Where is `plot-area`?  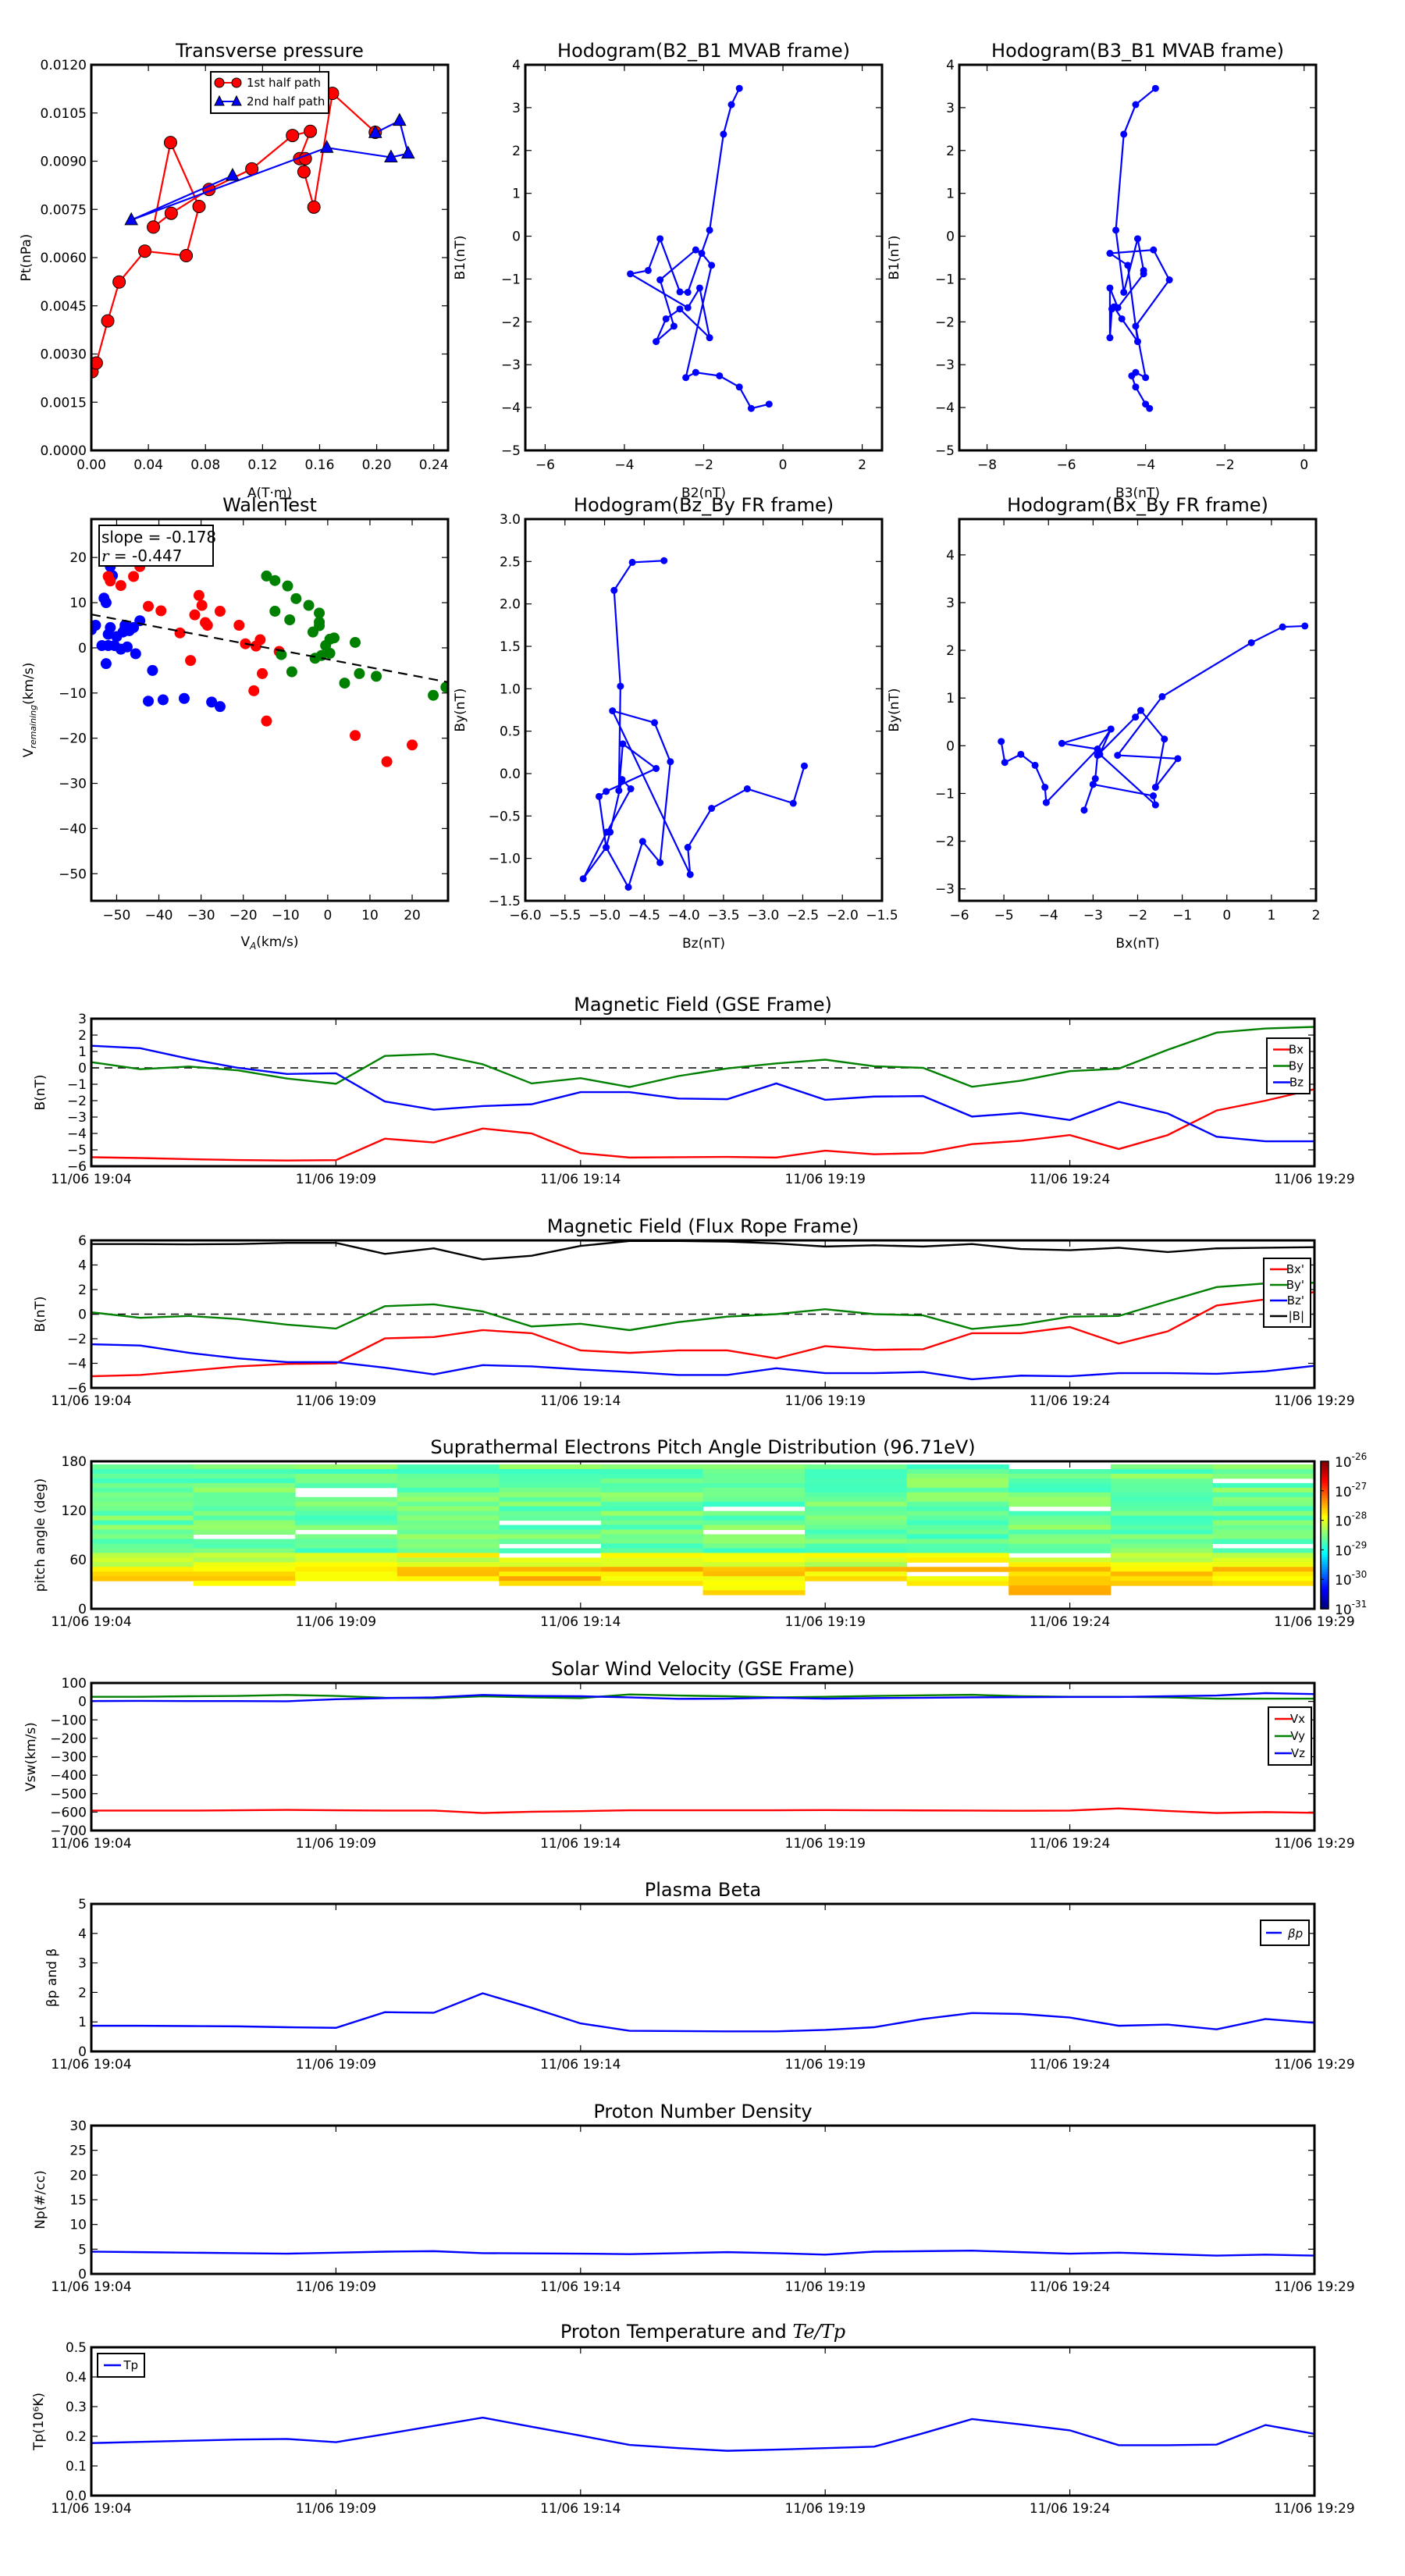 plot-area is located at coordinates (253, 233).